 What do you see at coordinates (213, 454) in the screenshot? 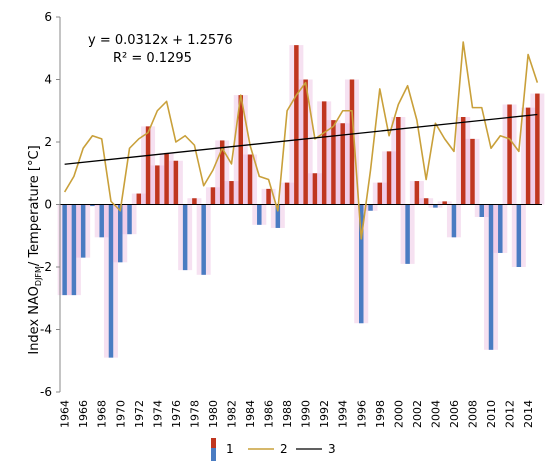
I see `legend-swatch-negative` at bounding box center [213, 454].